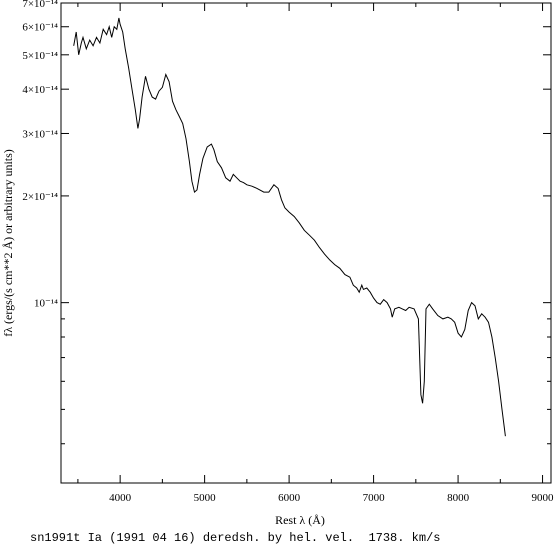  I want to click on x-tick-label: 4000, so click(120, 498).